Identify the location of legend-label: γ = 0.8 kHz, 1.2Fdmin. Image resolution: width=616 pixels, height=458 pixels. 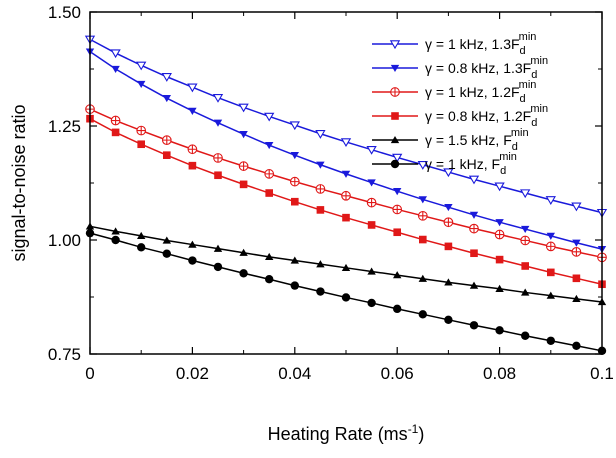
(486, 116).